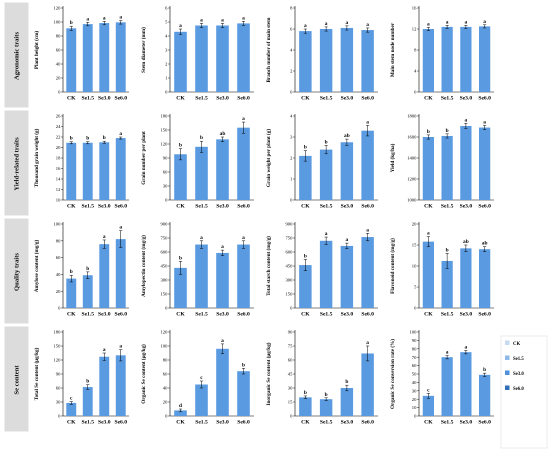 This screenshot has height=450, width=550. Describe the element at coordinates (518, 359) in the screenshot. I see `legend-label: Se1.5` at that location.